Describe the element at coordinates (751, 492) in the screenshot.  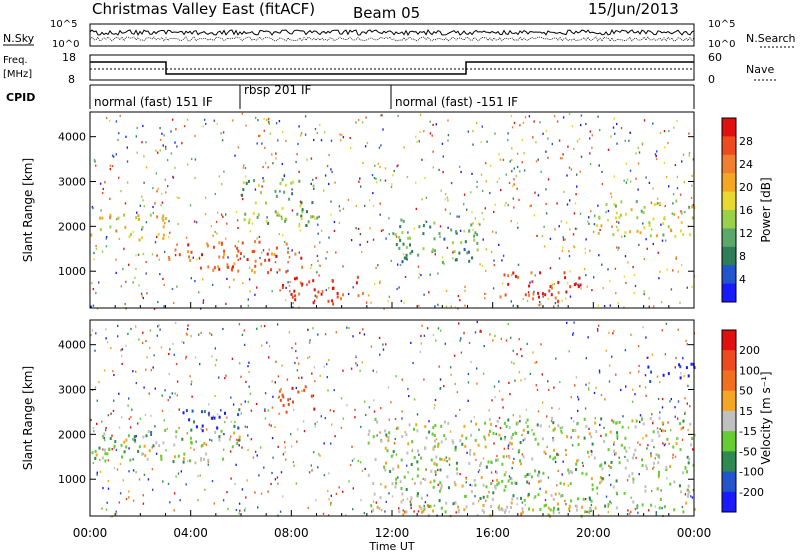
I see `velocity-colorbar-tick: -200` at that location.